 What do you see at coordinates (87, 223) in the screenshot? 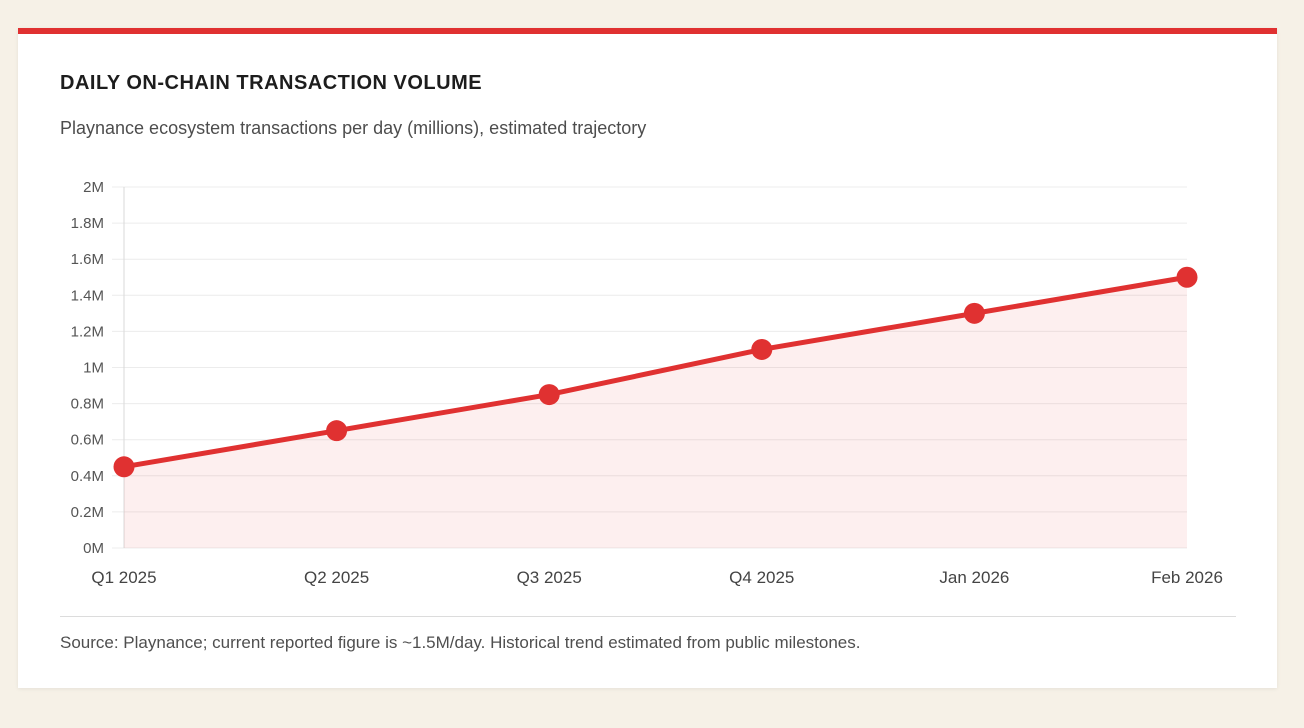
I see `y-tick-label: 1.8M` at bounding box center [87, 223].